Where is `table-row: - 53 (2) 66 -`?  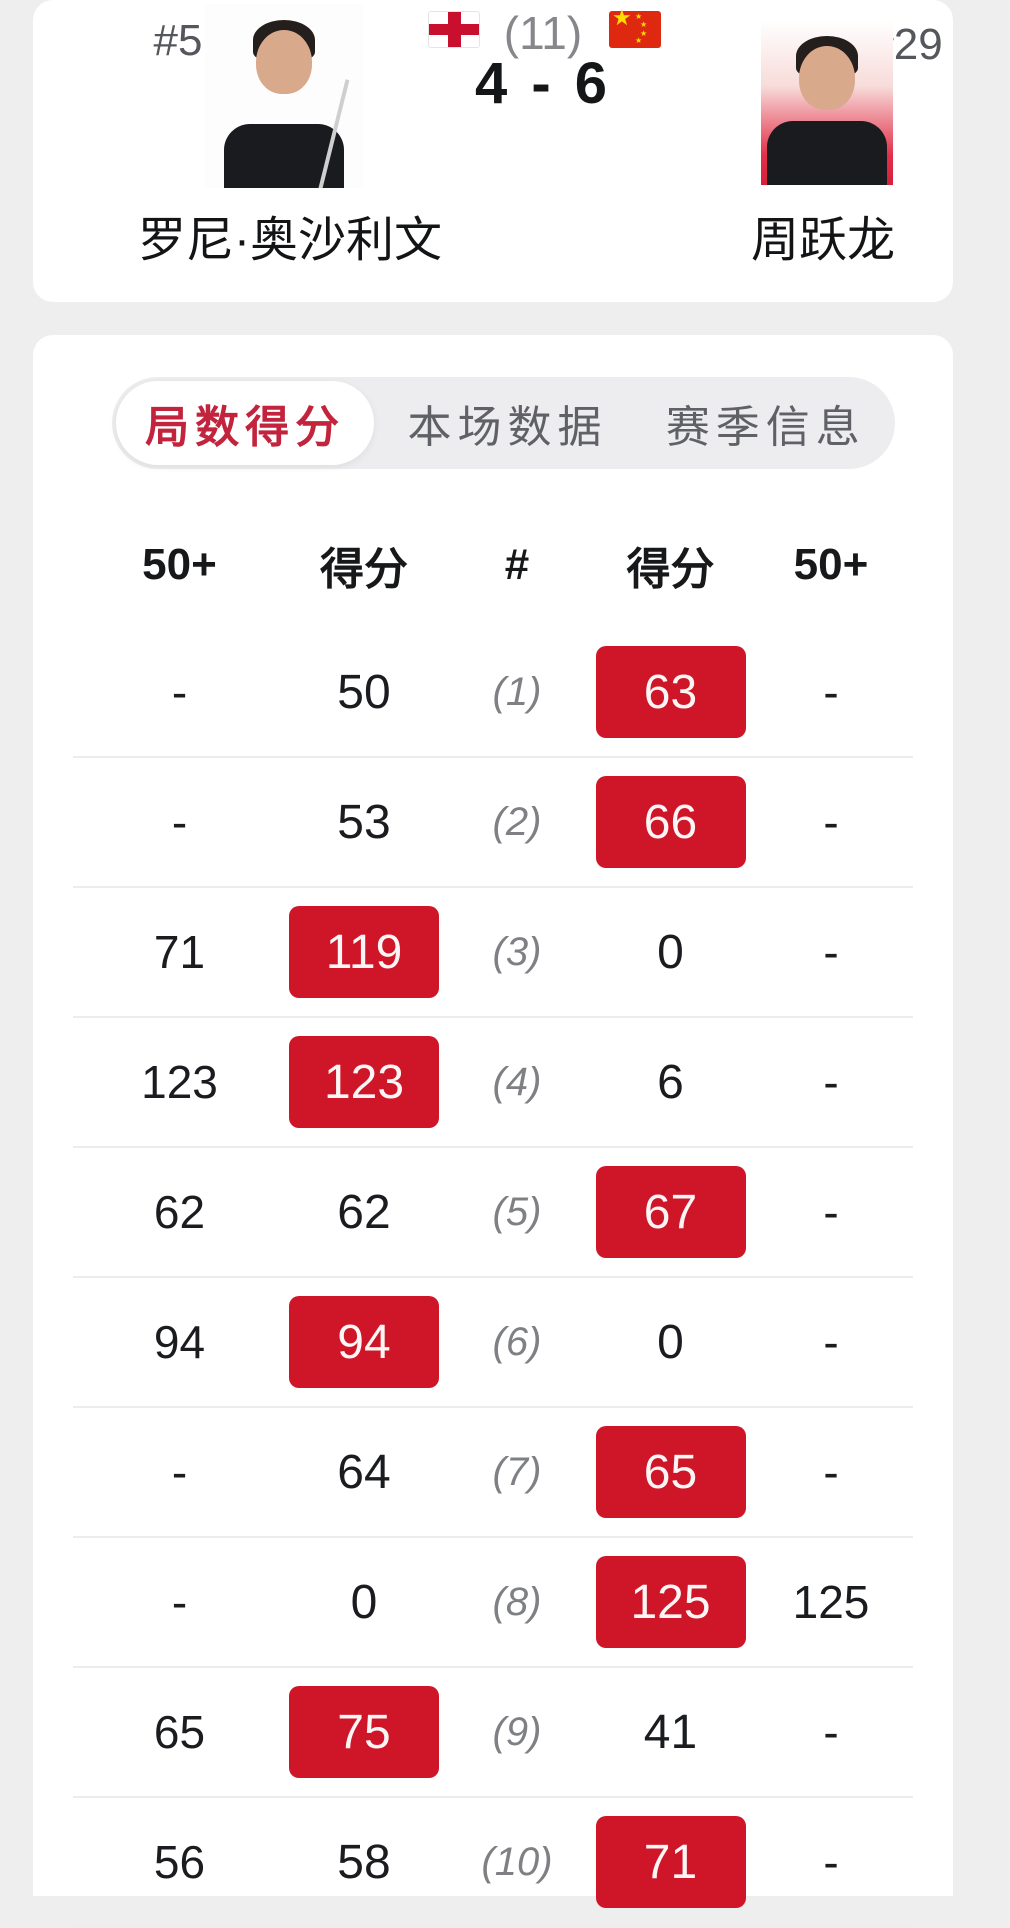
table-row: - 53 (2) 66 - is located at coordinates (493, 823).